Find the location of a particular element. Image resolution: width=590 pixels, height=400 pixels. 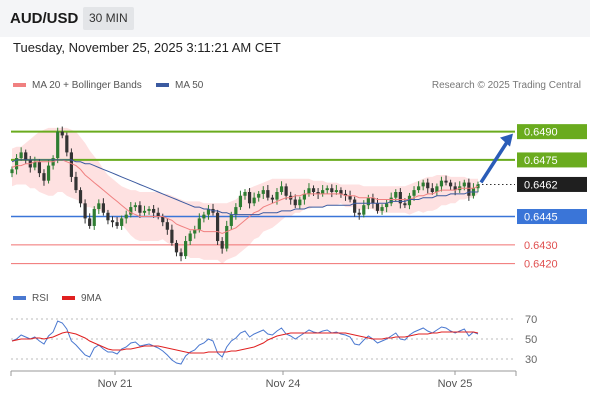

legend-9ma: 9MA is located at coordinates (82, 298).